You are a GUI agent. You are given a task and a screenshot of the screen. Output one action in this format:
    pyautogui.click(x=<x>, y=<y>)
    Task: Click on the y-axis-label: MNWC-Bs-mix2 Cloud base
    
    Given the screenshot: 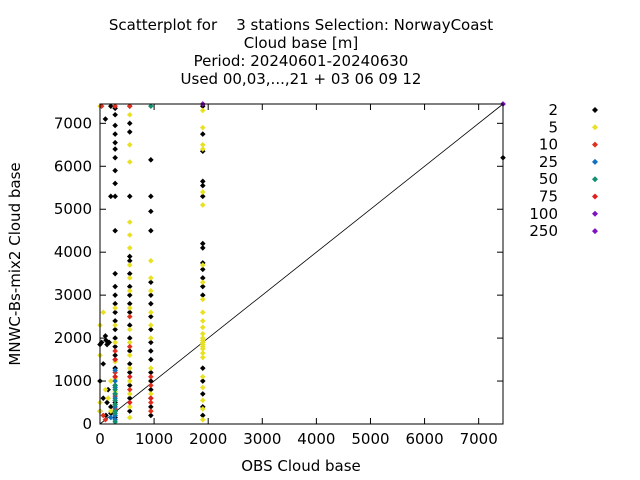 What is the action you would take?
    pyautogui.click(x=15, y=263)
    